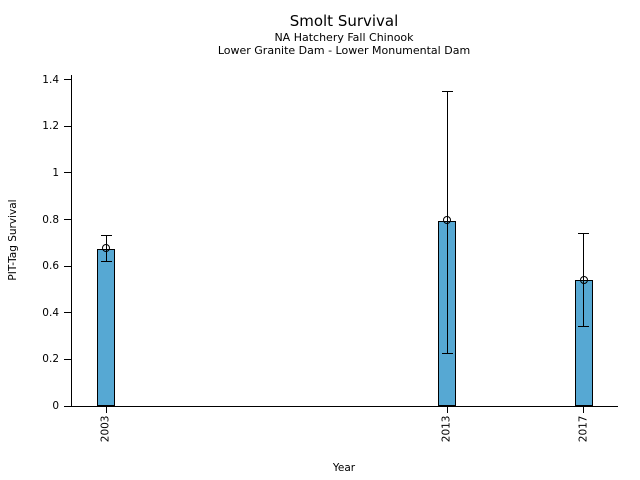 The width and height of the screenshot is (640, 480). Describe the element at coordinates (55, 406) in the screenshot. I see `y-tick-label: 0` at that location.